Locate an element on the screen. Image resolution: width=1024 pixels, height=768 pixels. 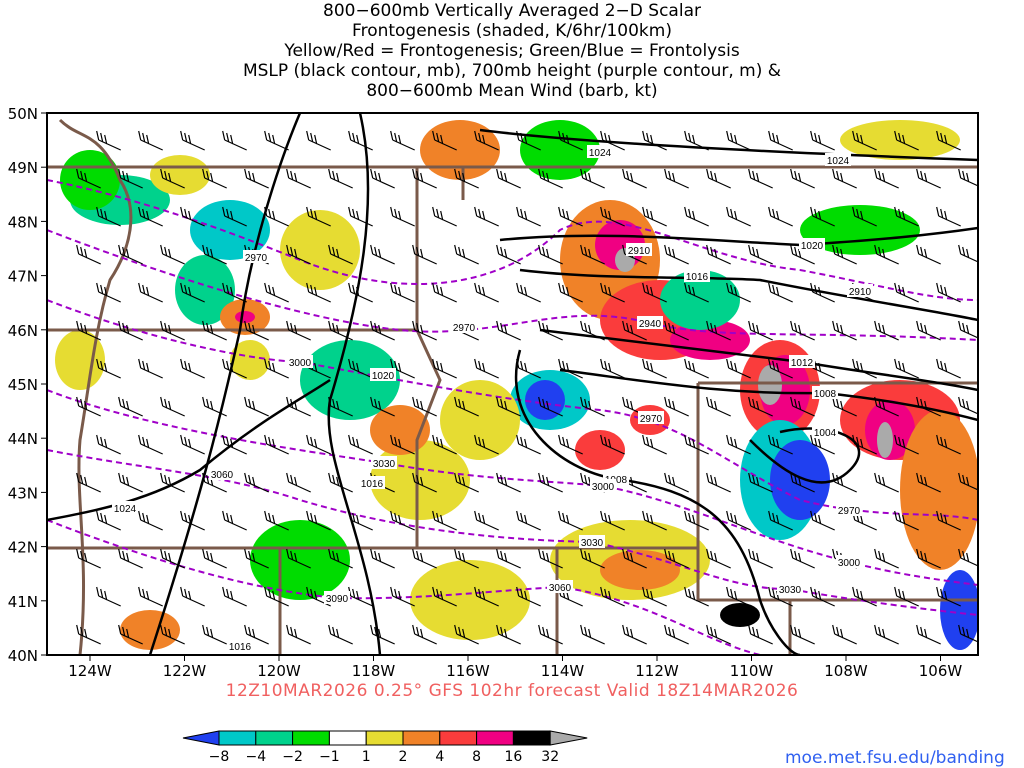
credit-link: moe.met.fsu.edu/banding is located at coordinates (895, 758).